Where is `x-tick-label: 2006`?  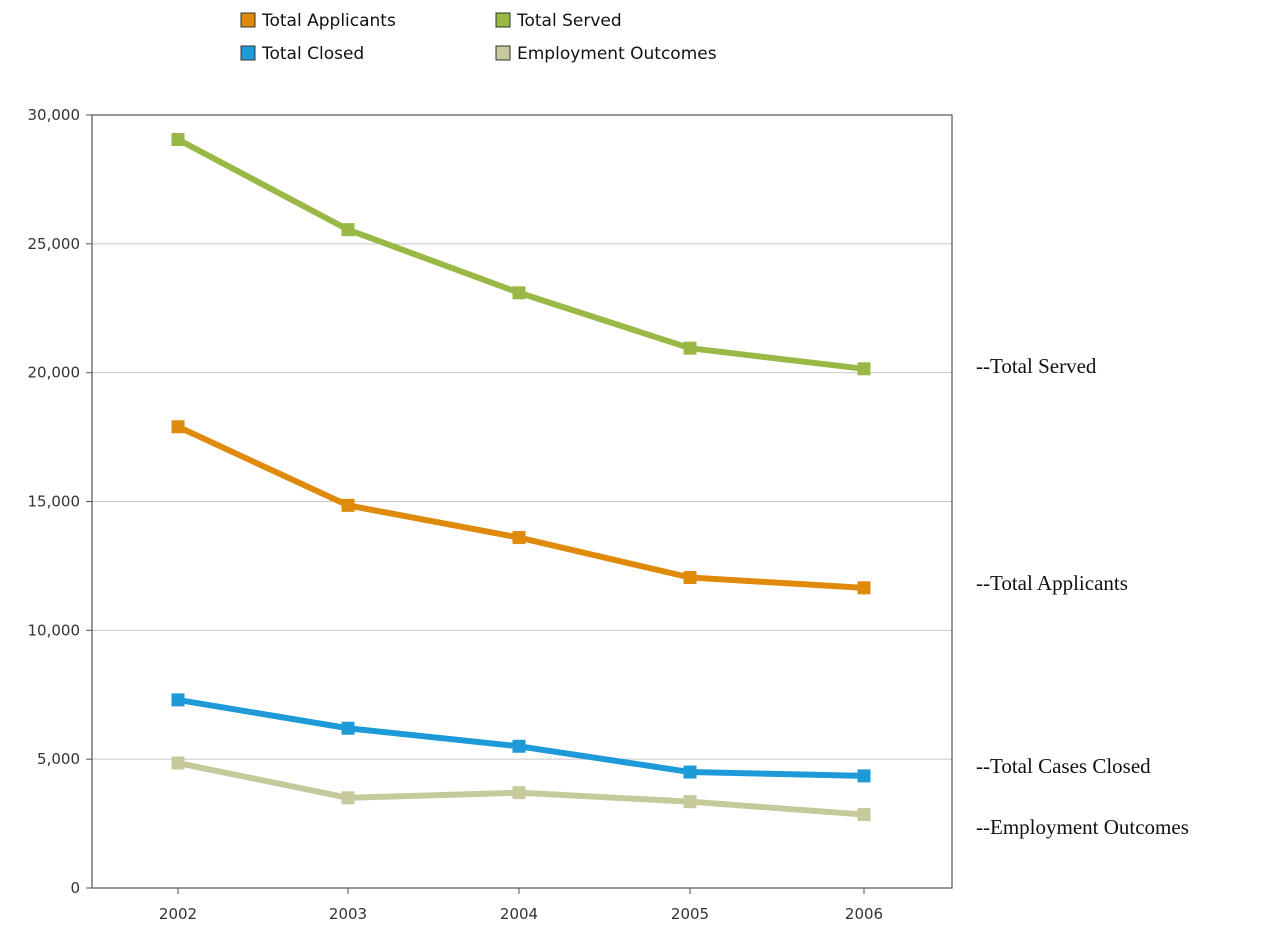 x-tick-label: 2006 is located at coordinates (864, 914).